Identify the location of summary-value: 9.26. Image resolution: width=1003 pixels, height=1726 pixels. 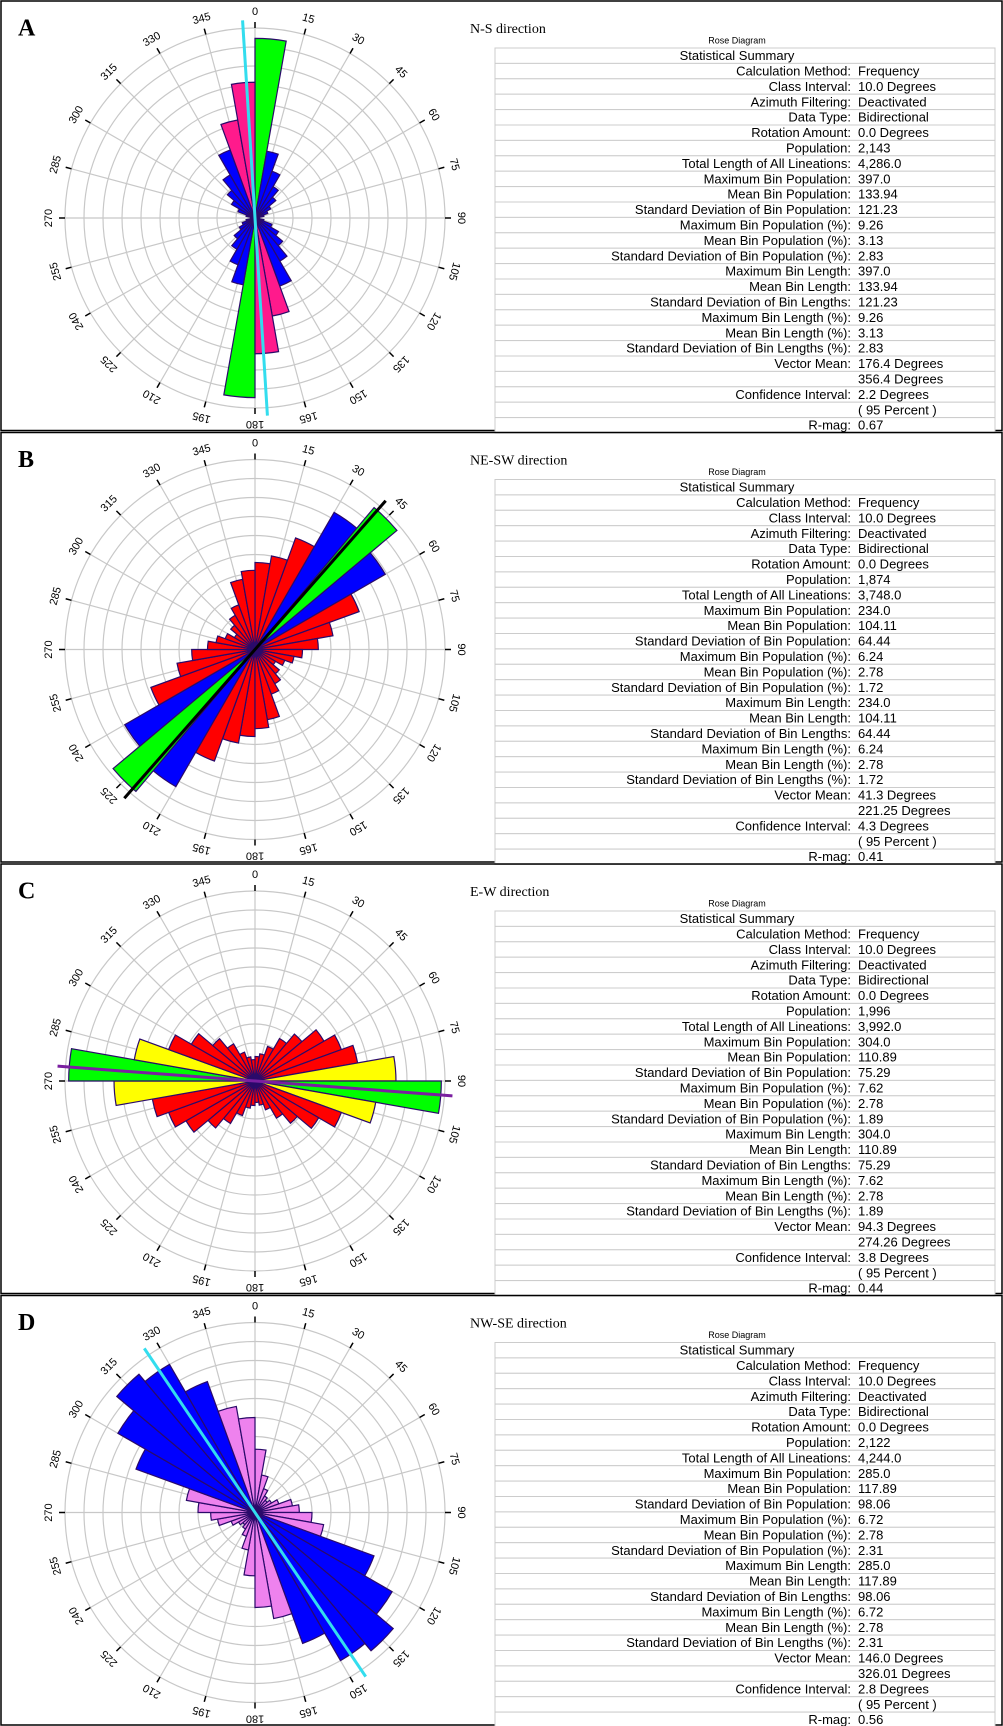
(870, 225).